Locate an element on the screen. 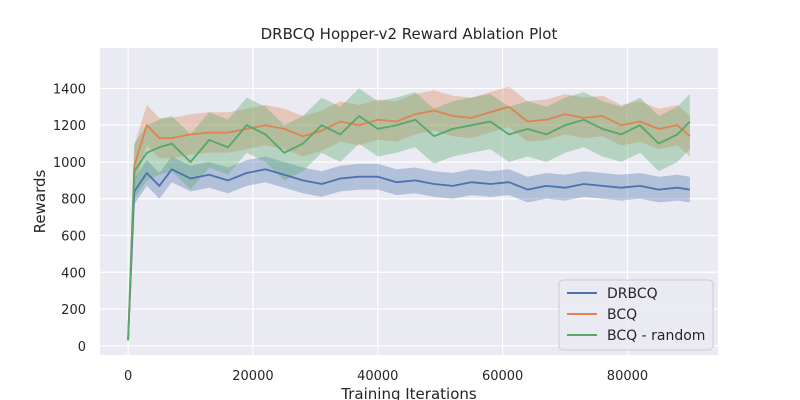 The image size is (800, 400). x-tick-label: 60000 is located at coordinates (502, 376).